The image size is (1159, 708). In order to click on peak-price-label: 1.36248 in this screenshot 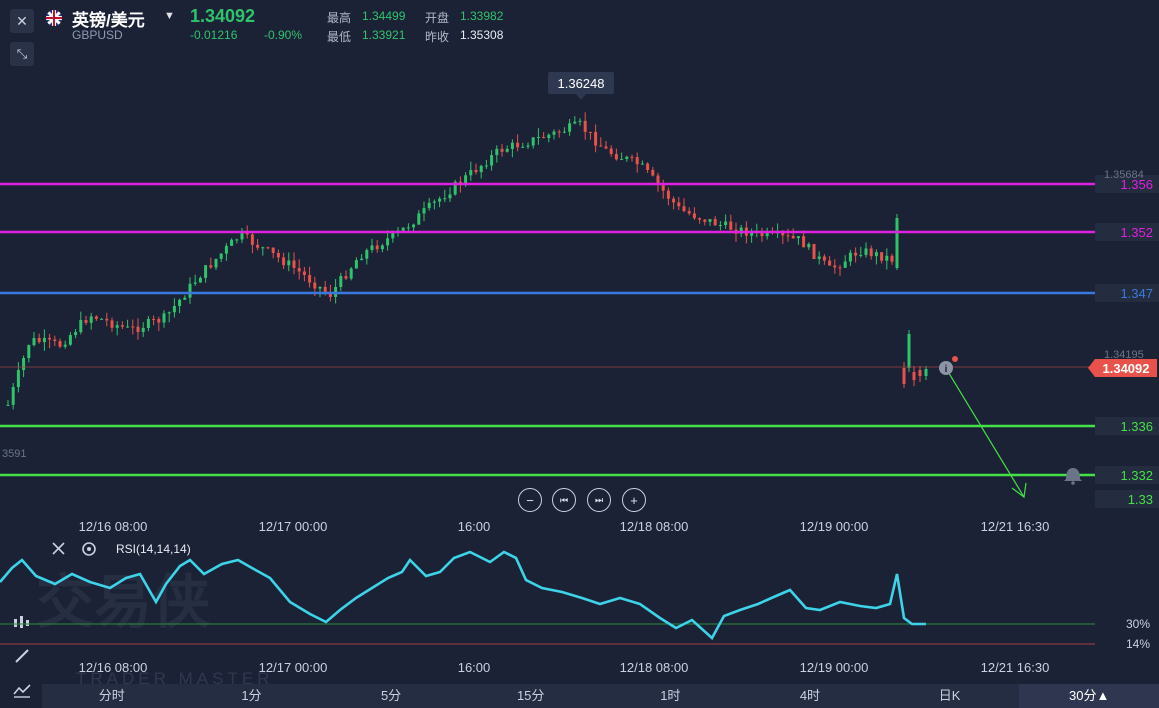, I will do `click(581, 83)`.